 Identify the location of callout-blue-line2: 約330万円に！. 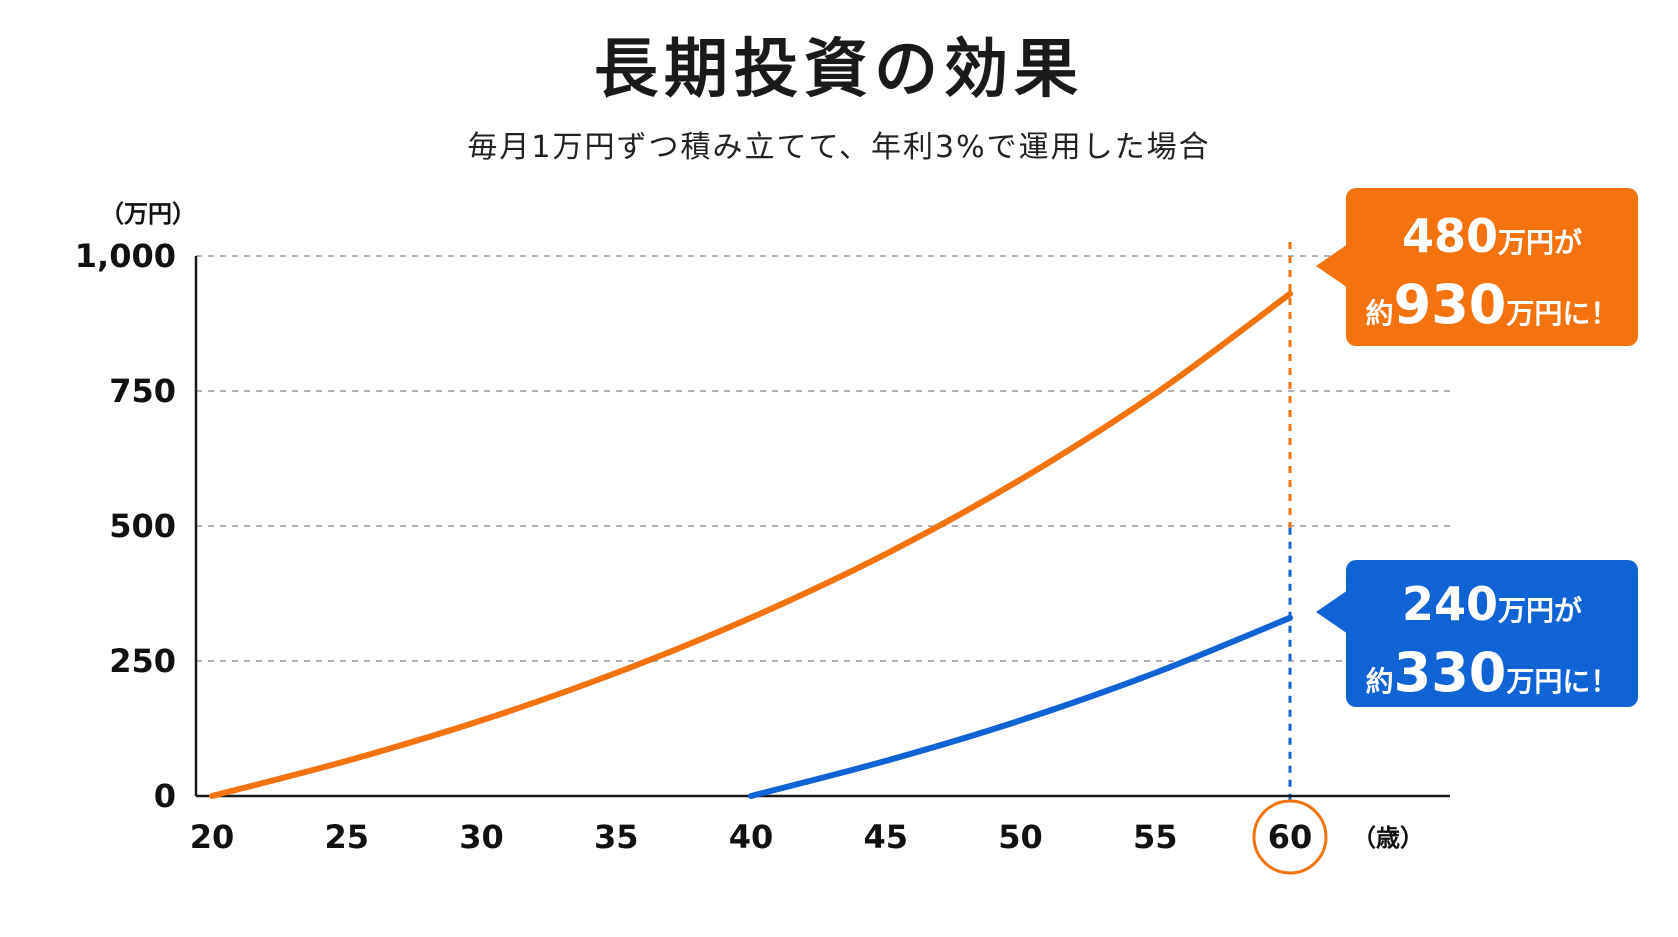
(1492, 679).